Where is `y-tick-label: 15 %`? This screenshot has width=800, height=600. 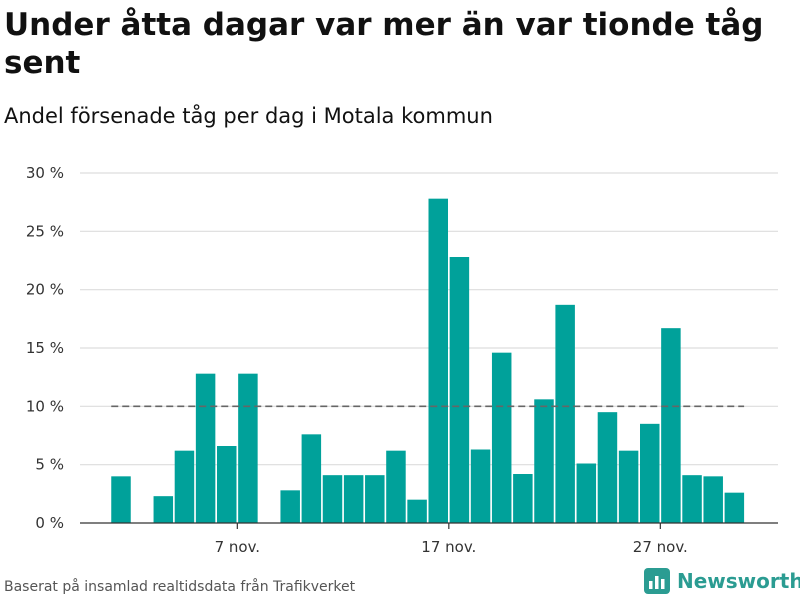 y-tick-label: 15 % is located at coordinates (45, 348).